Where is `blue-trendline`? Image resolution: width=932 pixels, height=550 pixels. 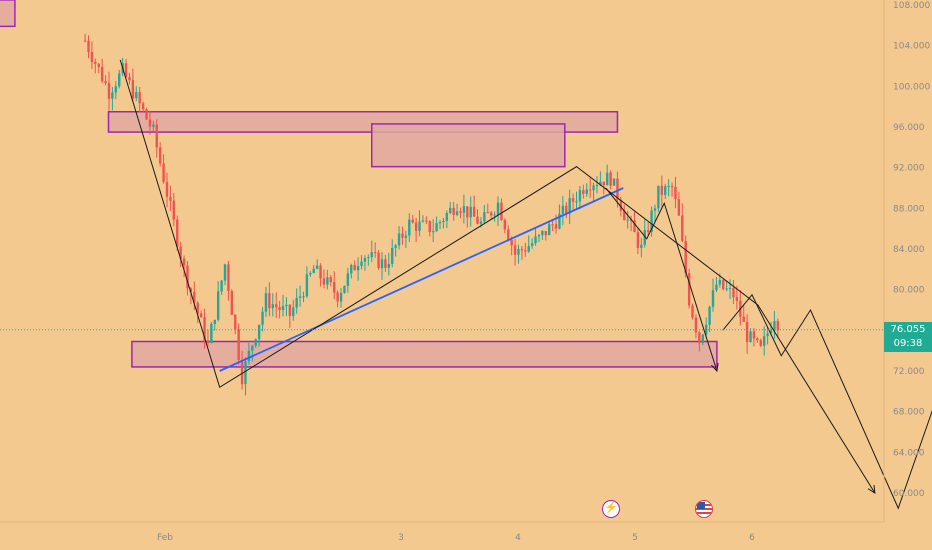 blue-trendline is located at coordinates (421, 279).